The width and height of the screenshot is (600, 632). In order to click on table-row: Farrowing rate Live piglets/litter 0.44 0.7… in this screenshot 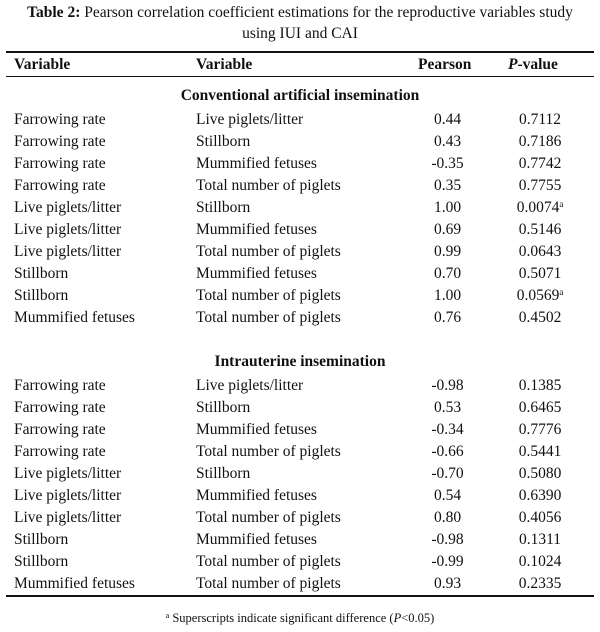, I will do `click(300, 120)`.